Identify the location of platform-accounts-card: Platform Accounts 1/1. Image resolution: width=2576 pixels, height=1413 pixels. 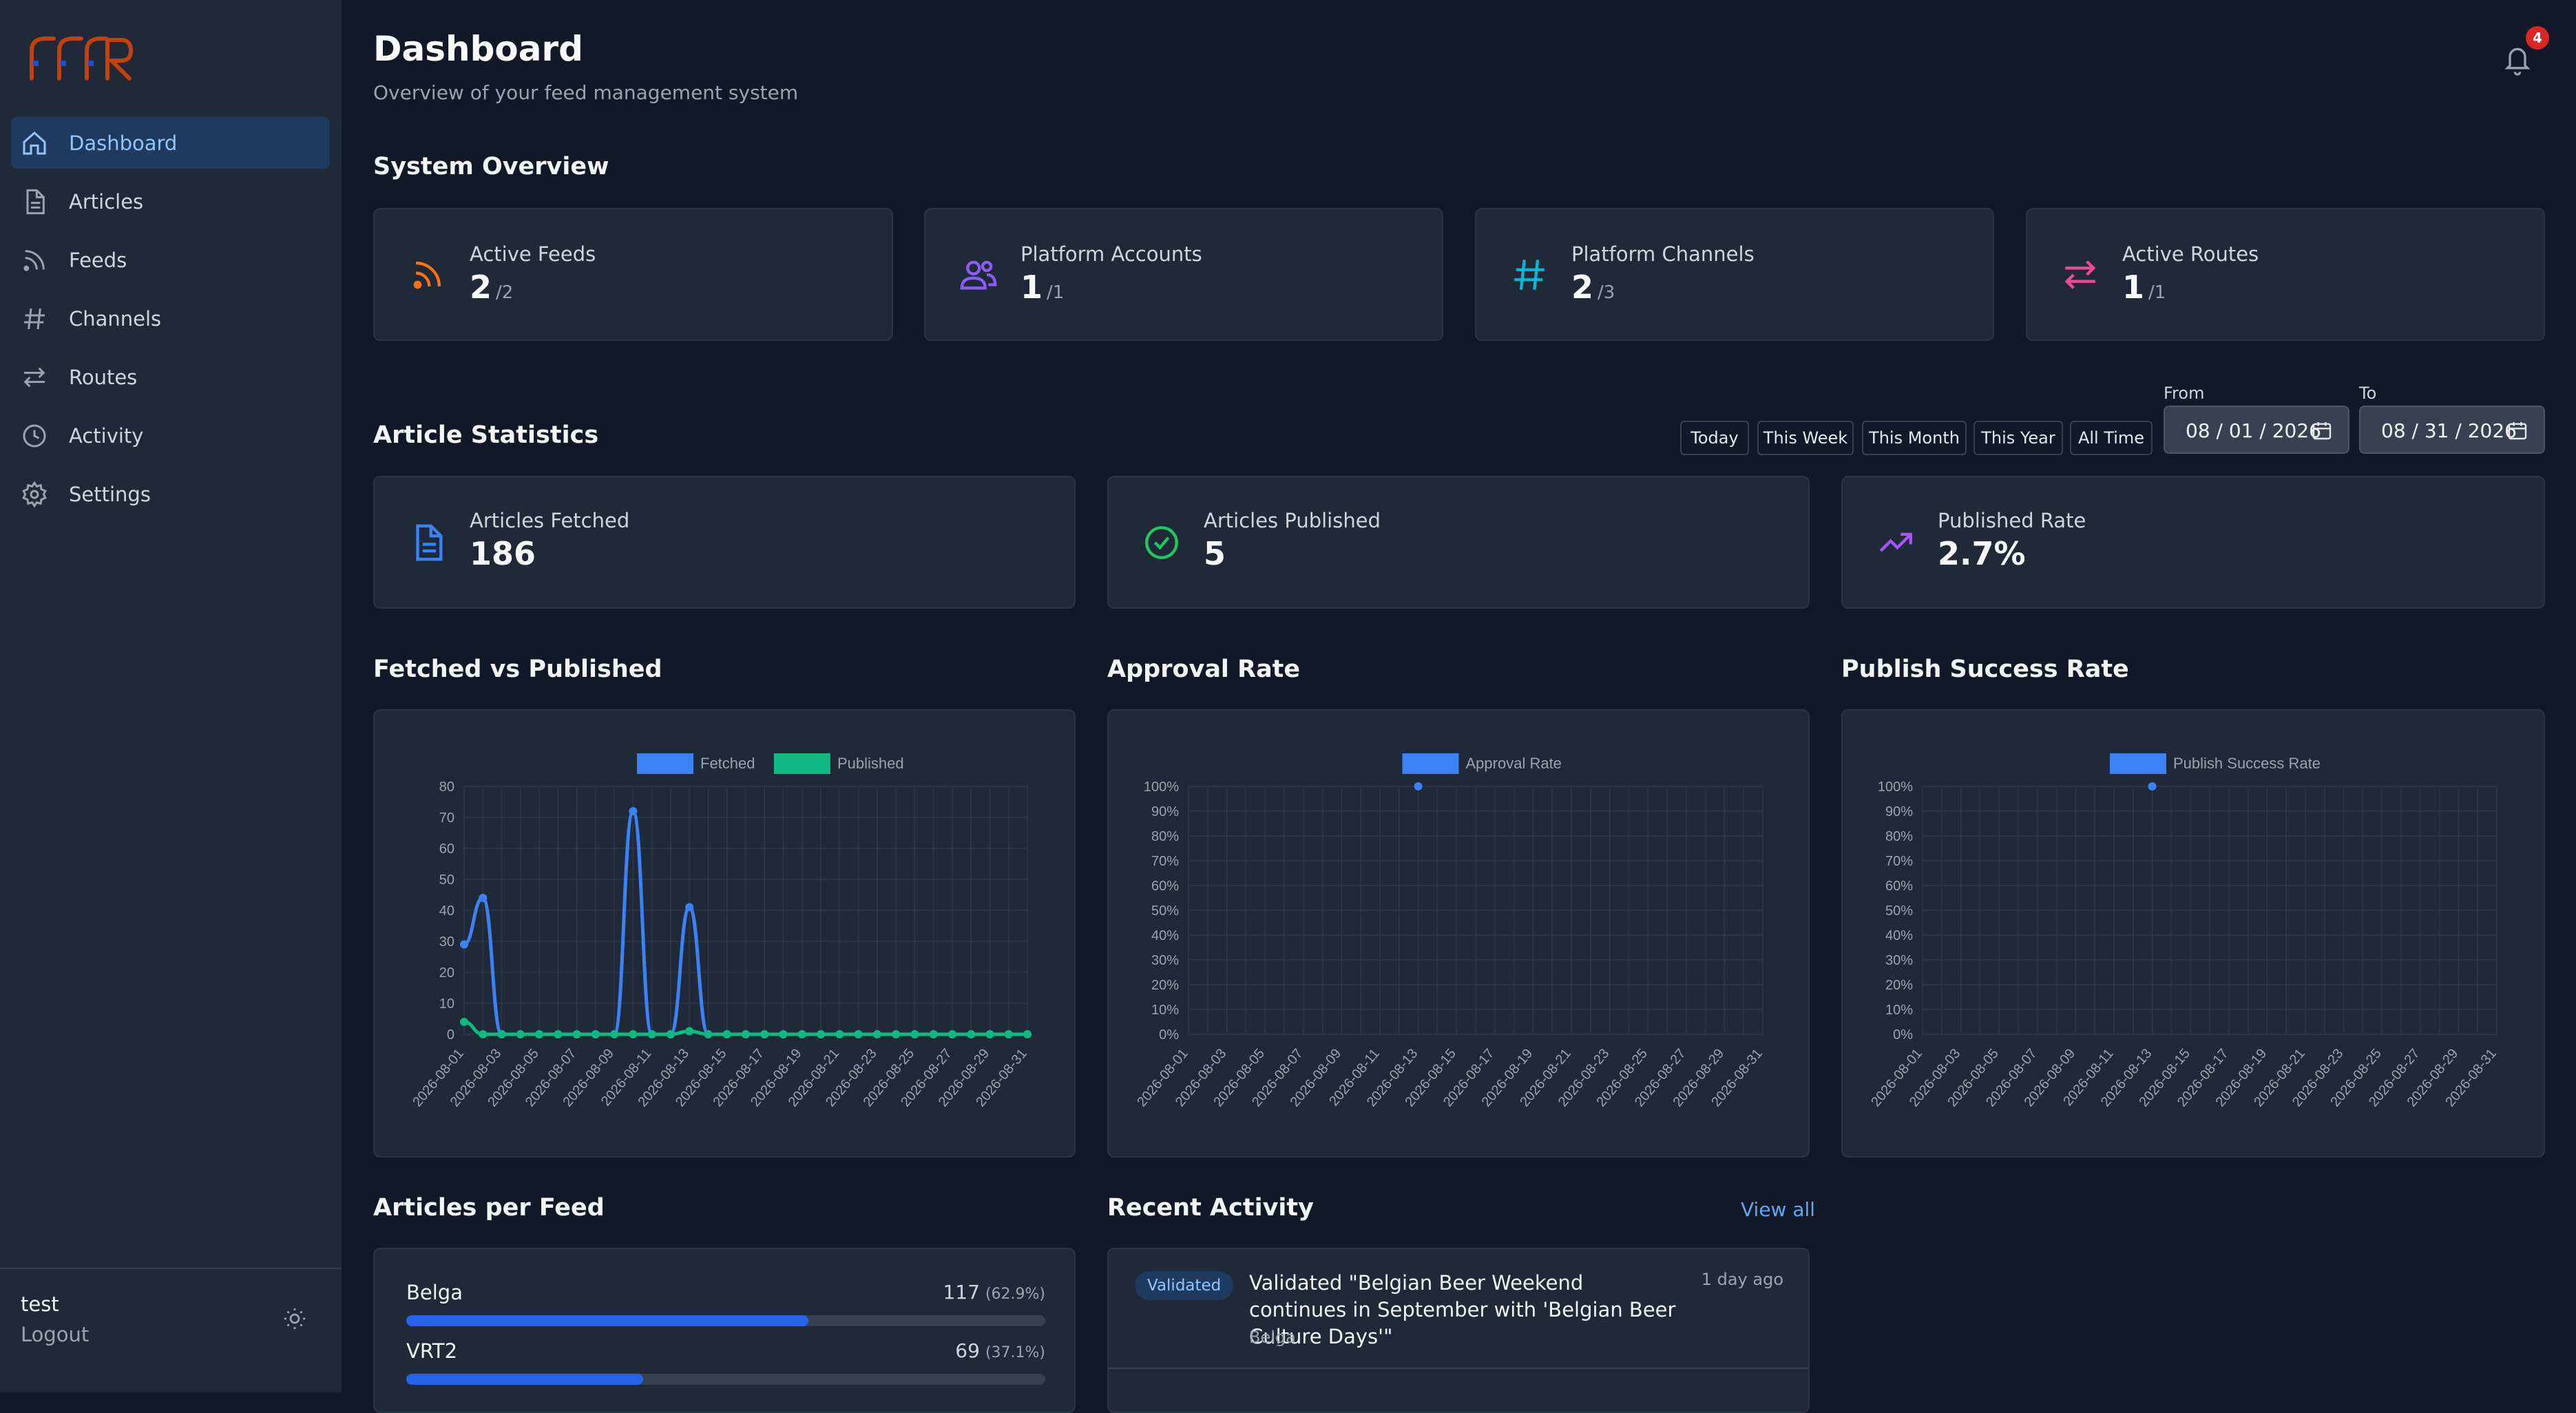
(1183, 274).